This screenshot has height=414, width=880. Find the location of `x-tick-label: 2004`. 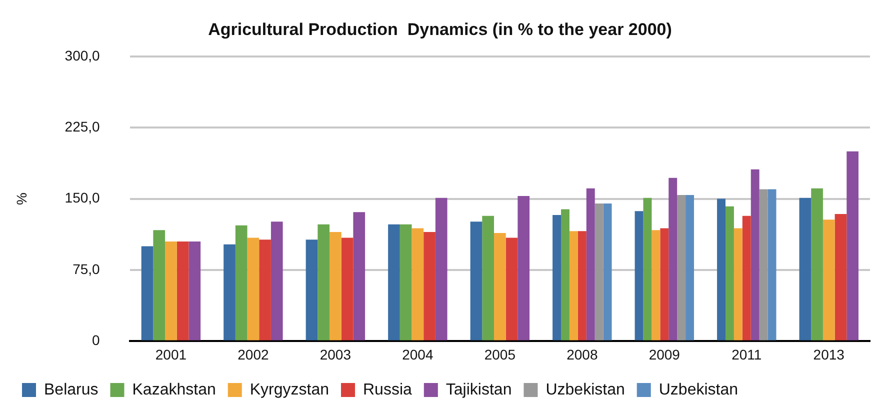

x-tick-label: 2004 is located at coordinates (418, 354).